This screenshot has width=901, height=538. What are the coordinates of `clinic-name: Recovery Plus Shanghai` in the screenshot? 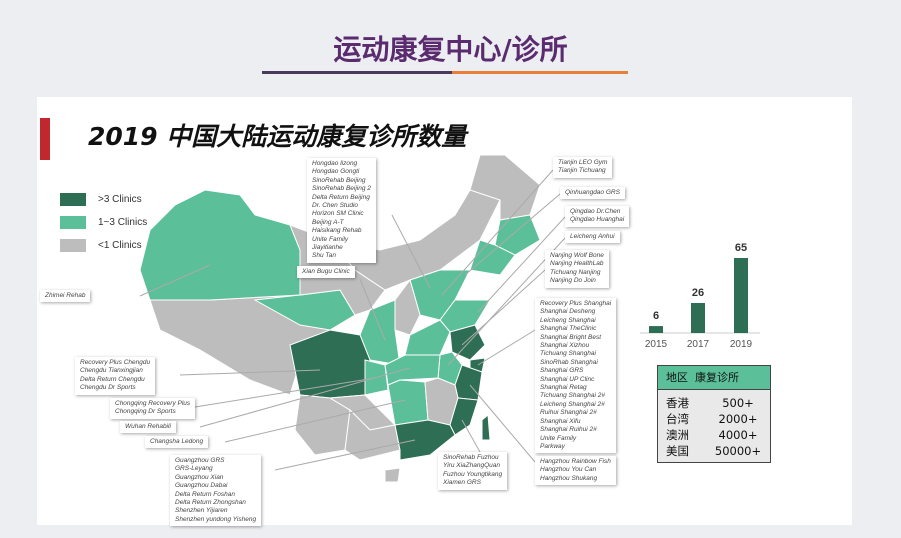 It's located at (576, 303).